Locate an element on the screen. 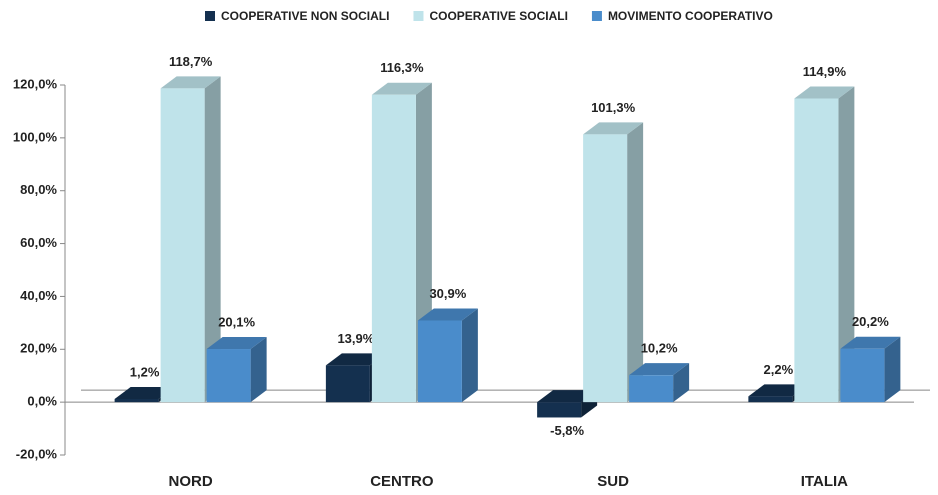  data-label: 13,9% is located at coordinates (355, 338).